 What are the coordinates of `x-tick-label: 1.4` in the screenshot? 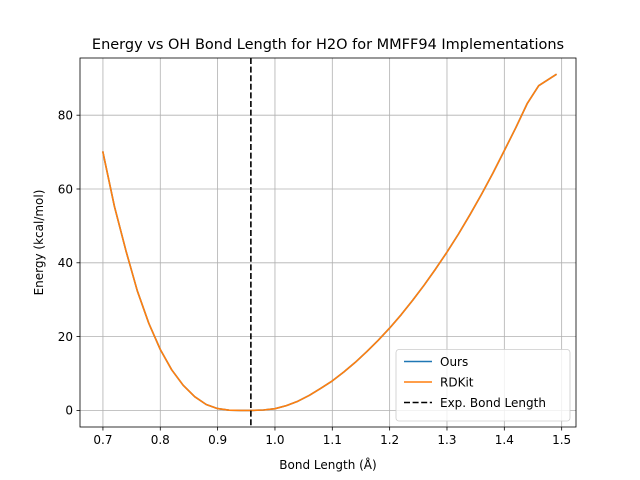 It's located at (504, 440).